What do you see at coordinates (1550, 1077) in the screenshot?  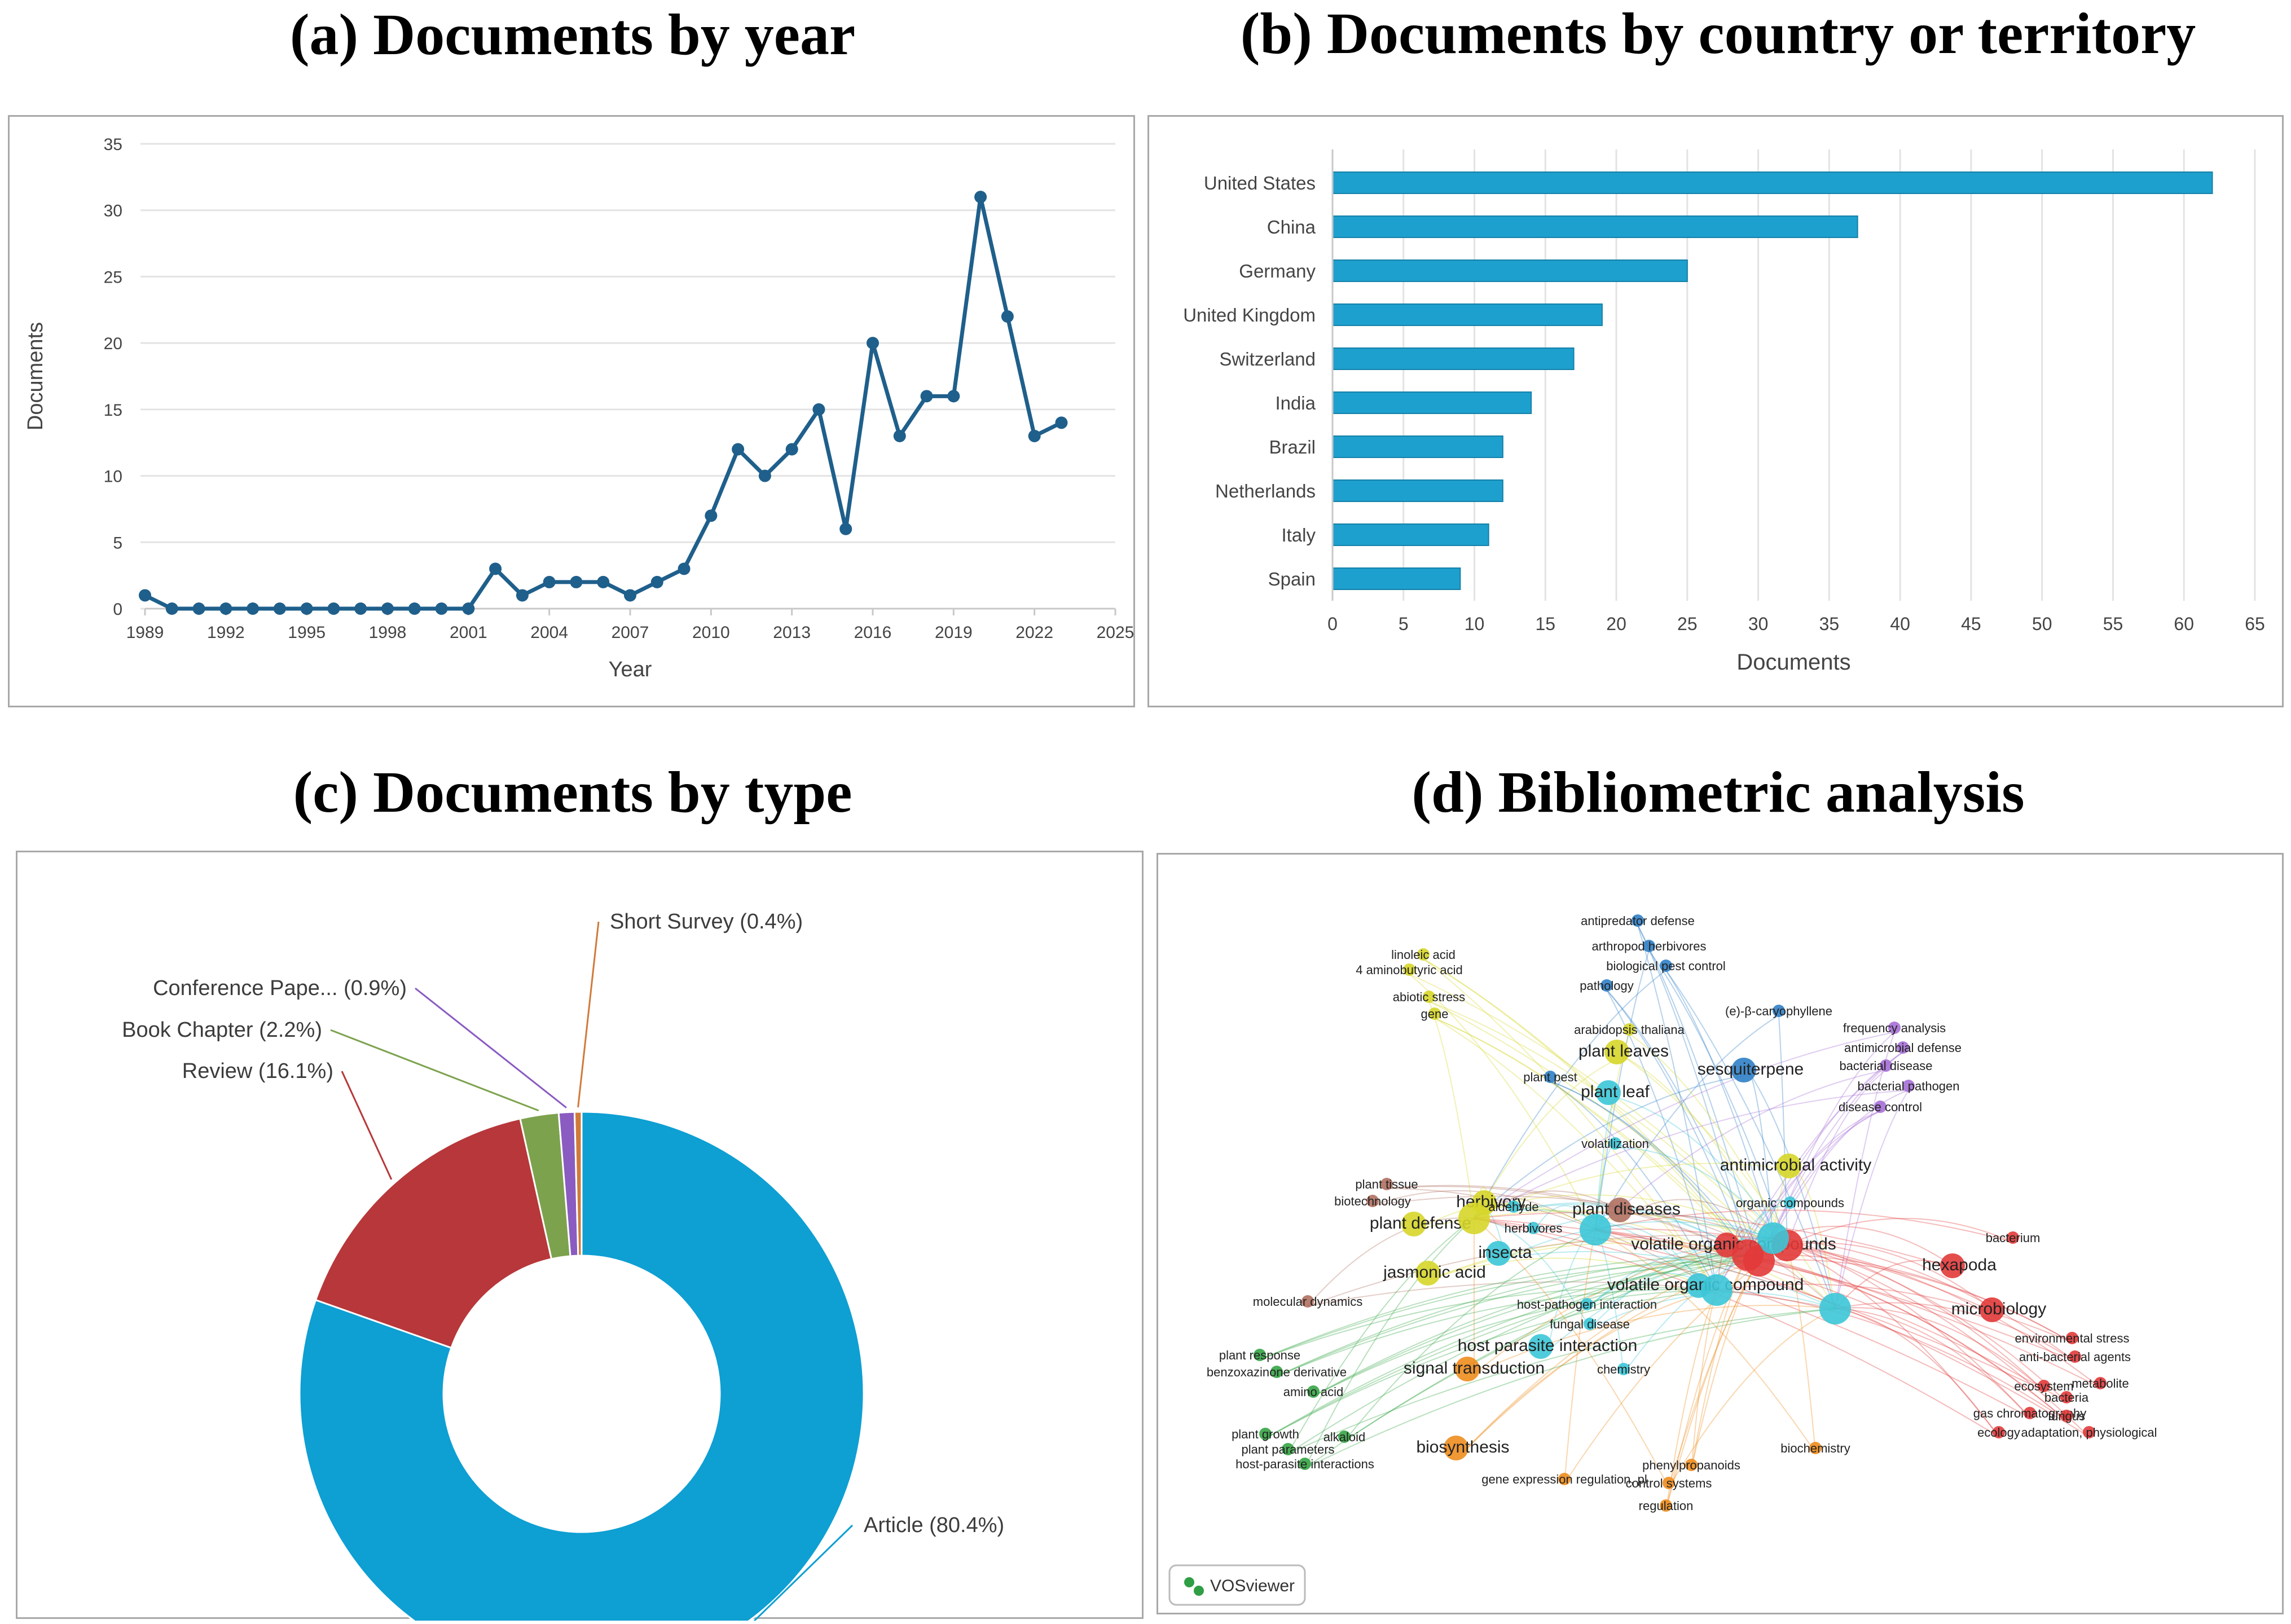 I see `node-label: plant pest` at bounding box center [1550, 1077].